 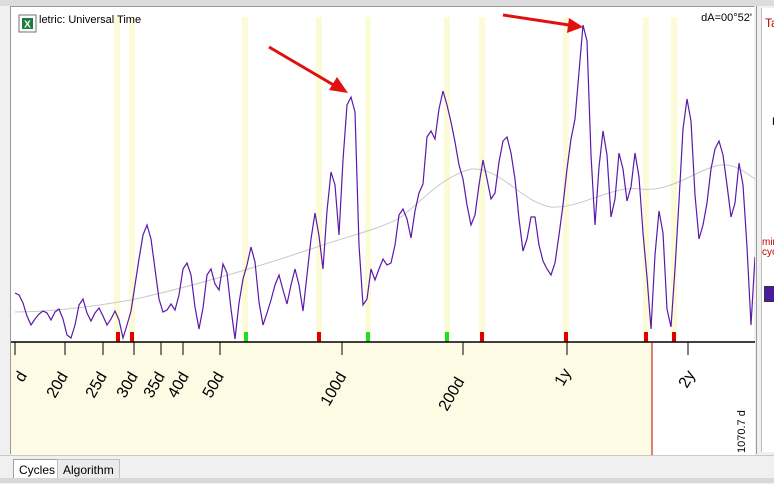 I want to click on chart-title: letric: Universal Time, so click(x=90, y=20).